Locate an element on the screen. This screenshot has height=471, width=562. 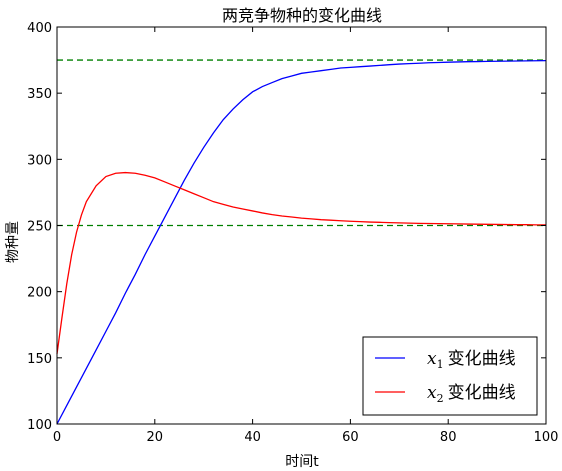
y-axis-title: 物种量 is located at coordinates (13, 242).